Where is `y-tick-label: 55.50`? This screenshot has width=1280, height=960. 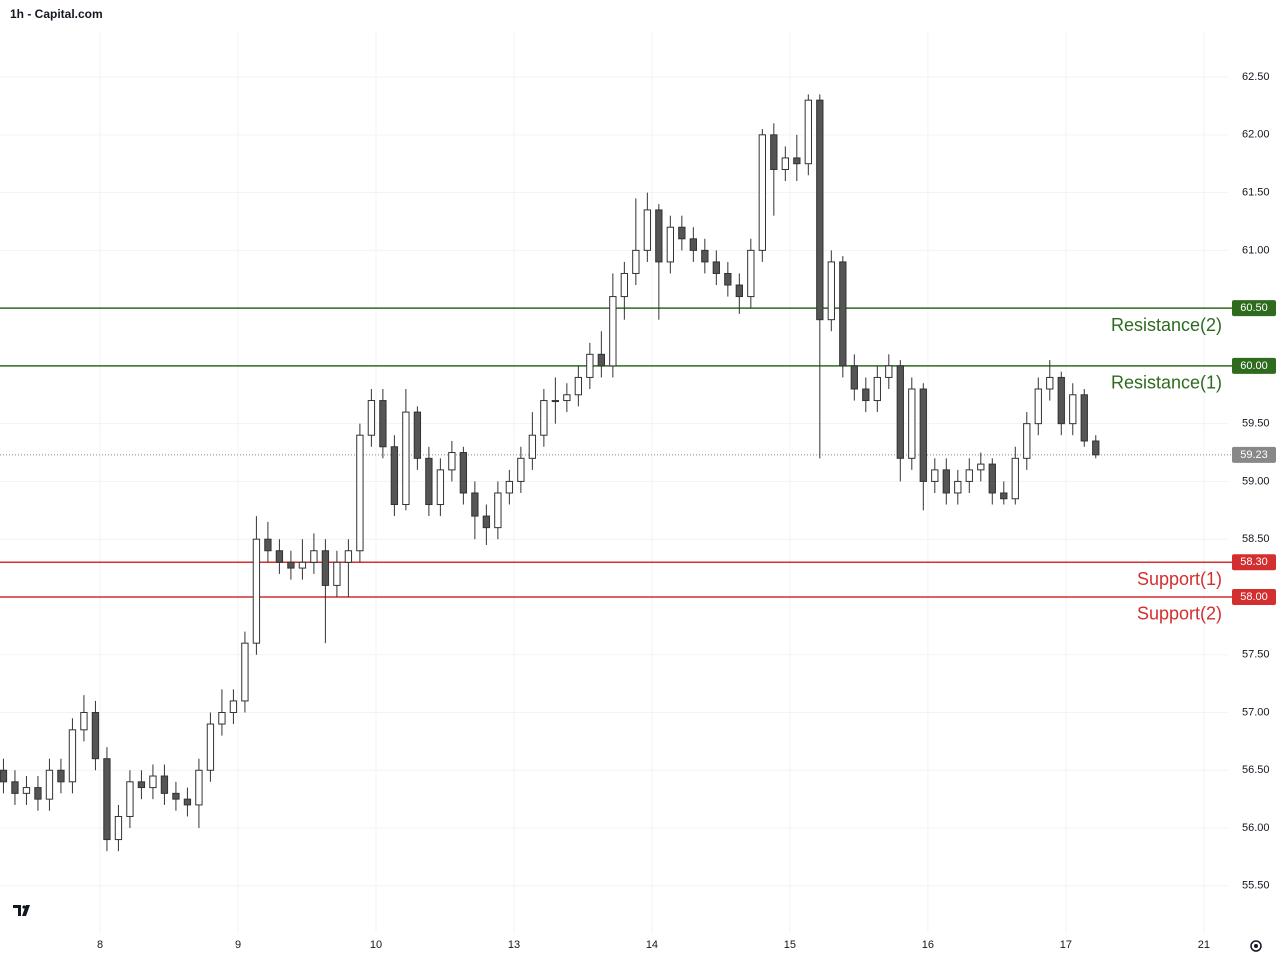 y-tick-label: 55.50 is located at coordinates (1256, 886).